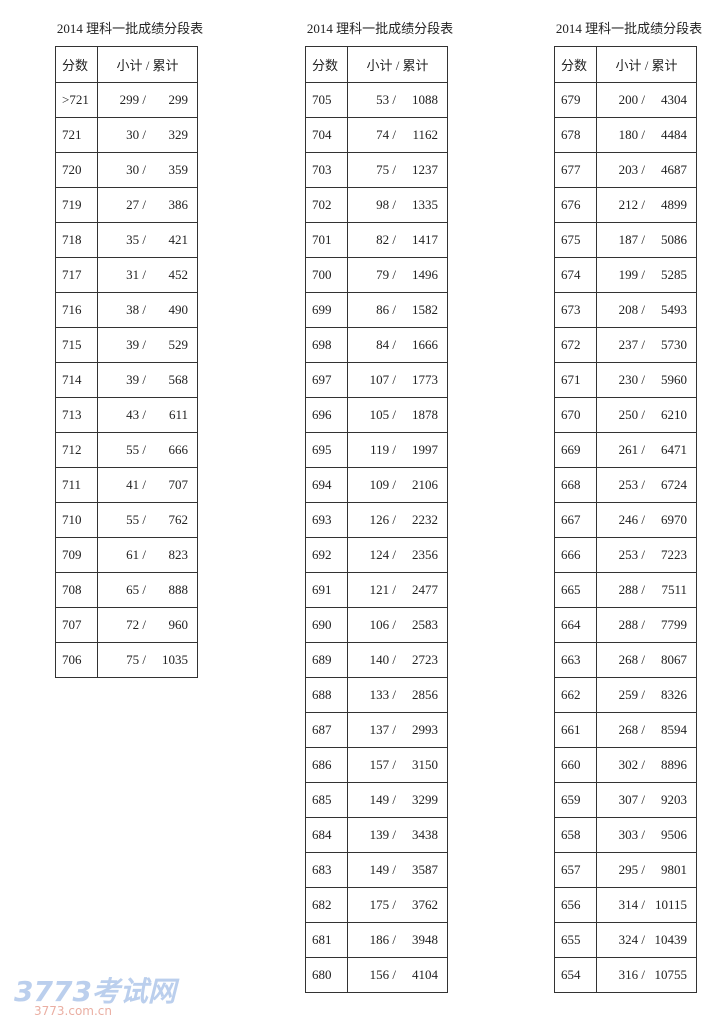 This screenshot has height=1035, width=718. What do you see at coordinates (674, 309) in the screenshot?
I see `cumulative: 5493` at bounding box center [674, 309].